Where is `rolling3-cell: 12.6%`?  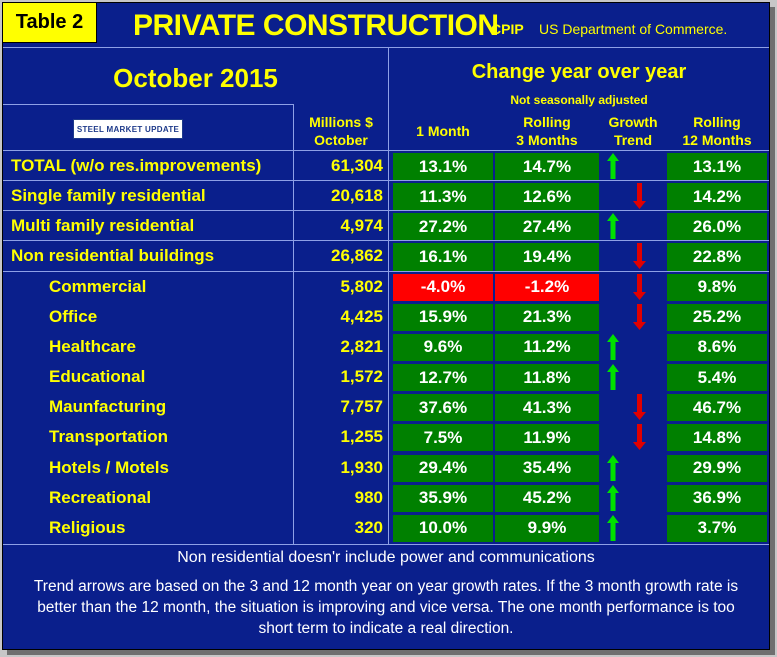 rolling3-cell: 12.6% is located at coordinates (547, 197).